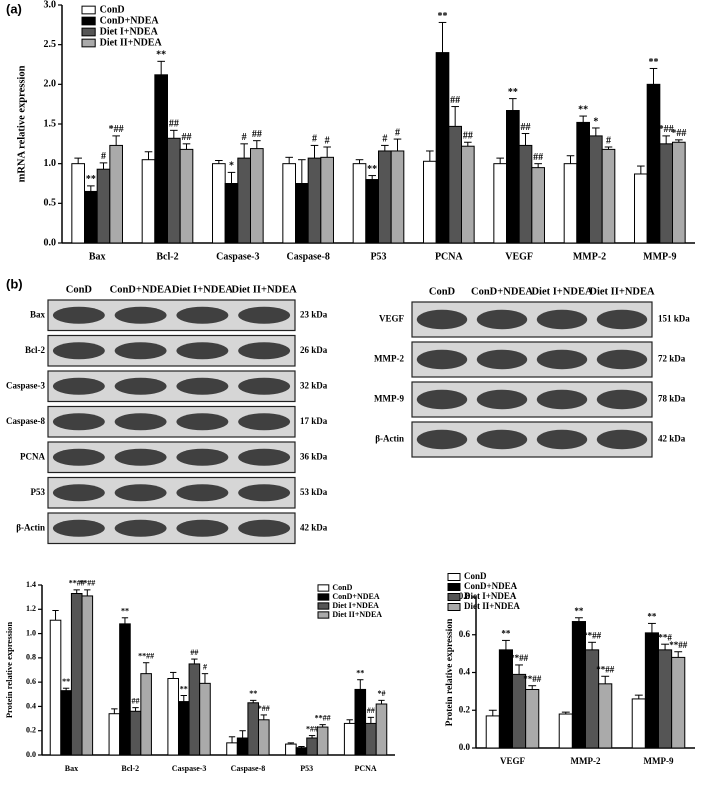 This screenshot has height=790, width=709. I want to click on x-tick-label: PCNA, so click(449, 256).